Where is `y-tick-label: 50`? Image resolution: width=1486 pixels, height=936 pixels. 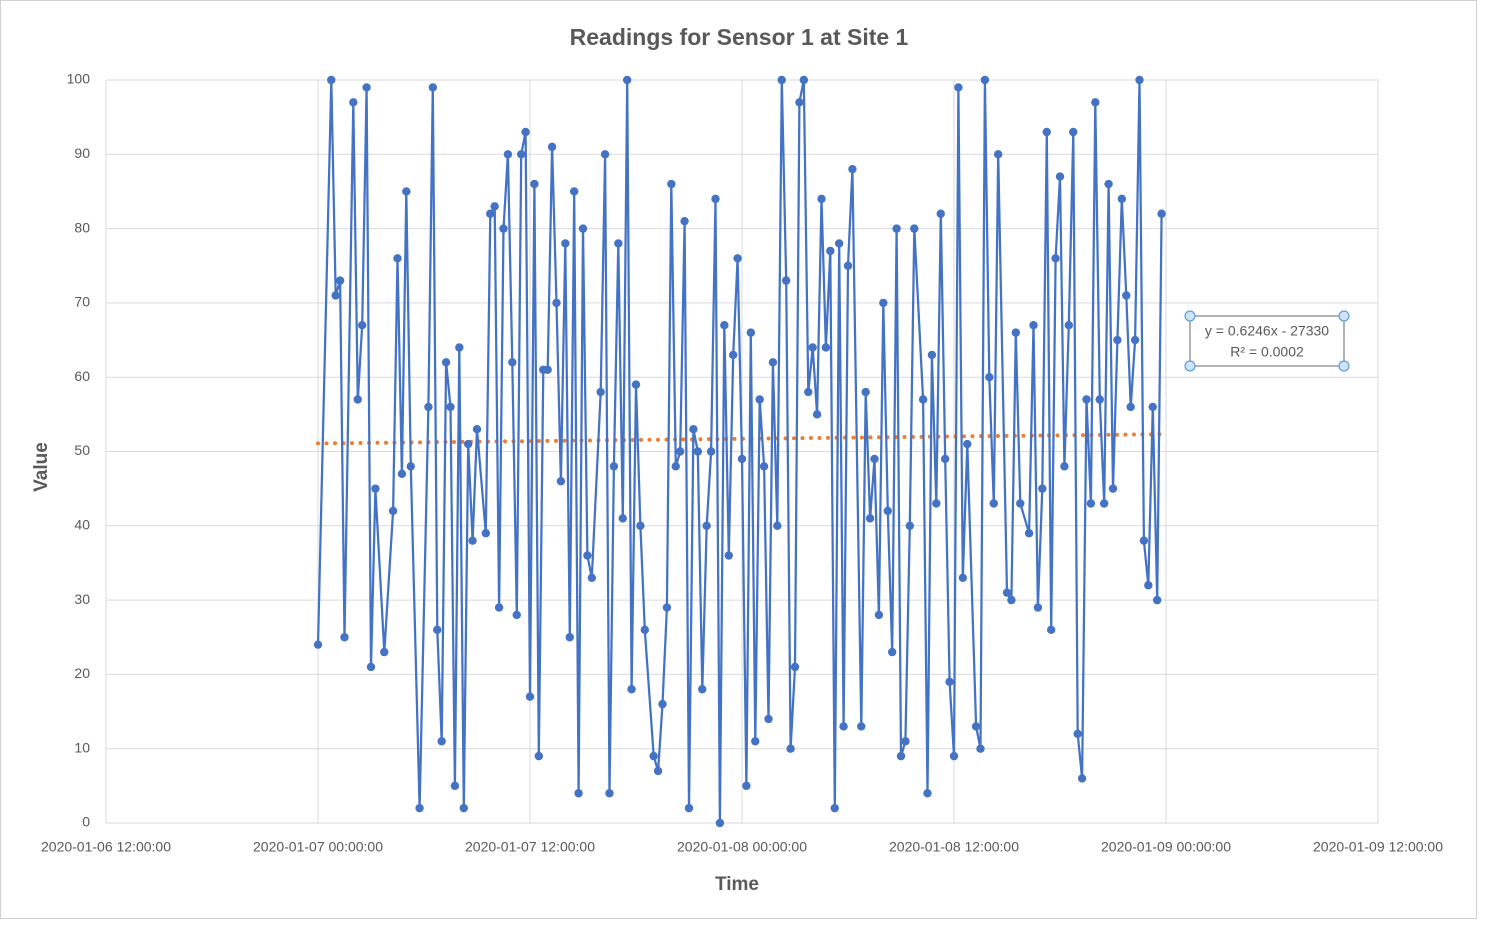
y-tick-label: 50 is located at coordinates (82, 450).